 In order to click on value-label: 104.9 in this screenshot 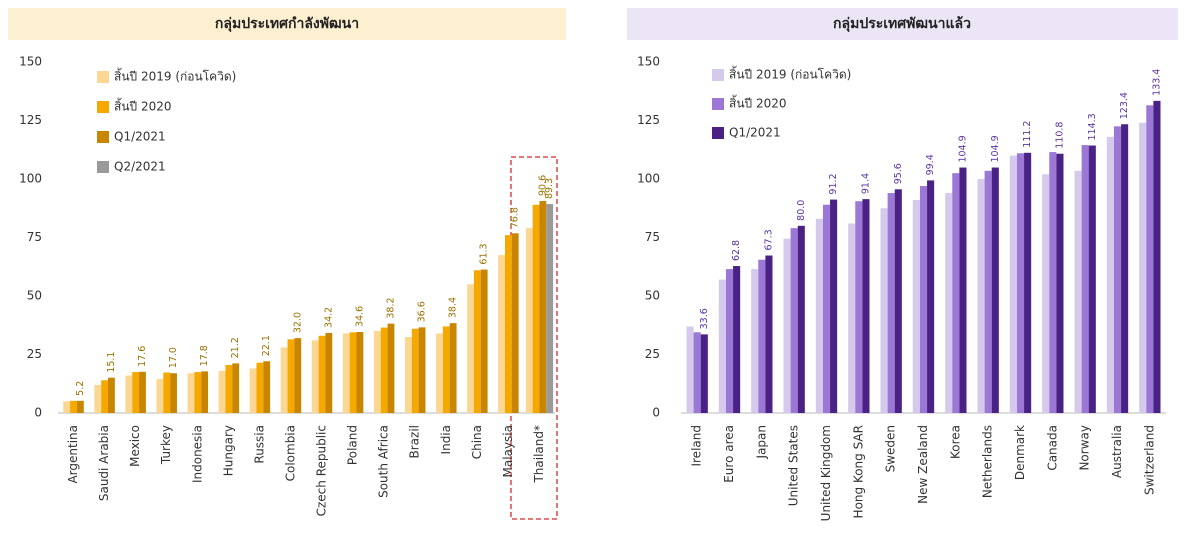, I will do `click(962, 148)`.